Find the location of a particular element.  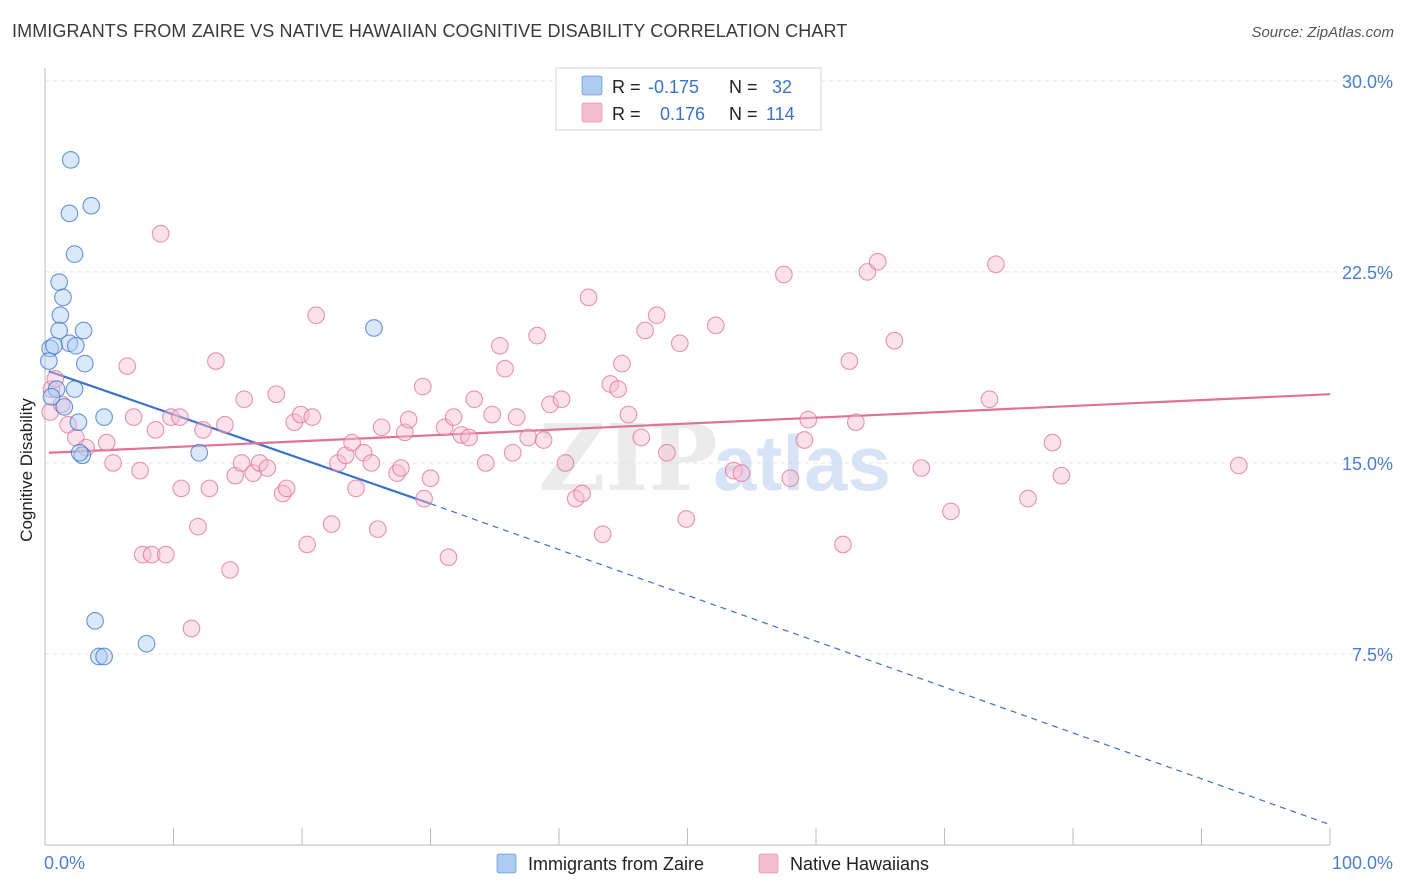

x-tick-labels: 0.0% 100.0% is located at coordinates (718, 863).